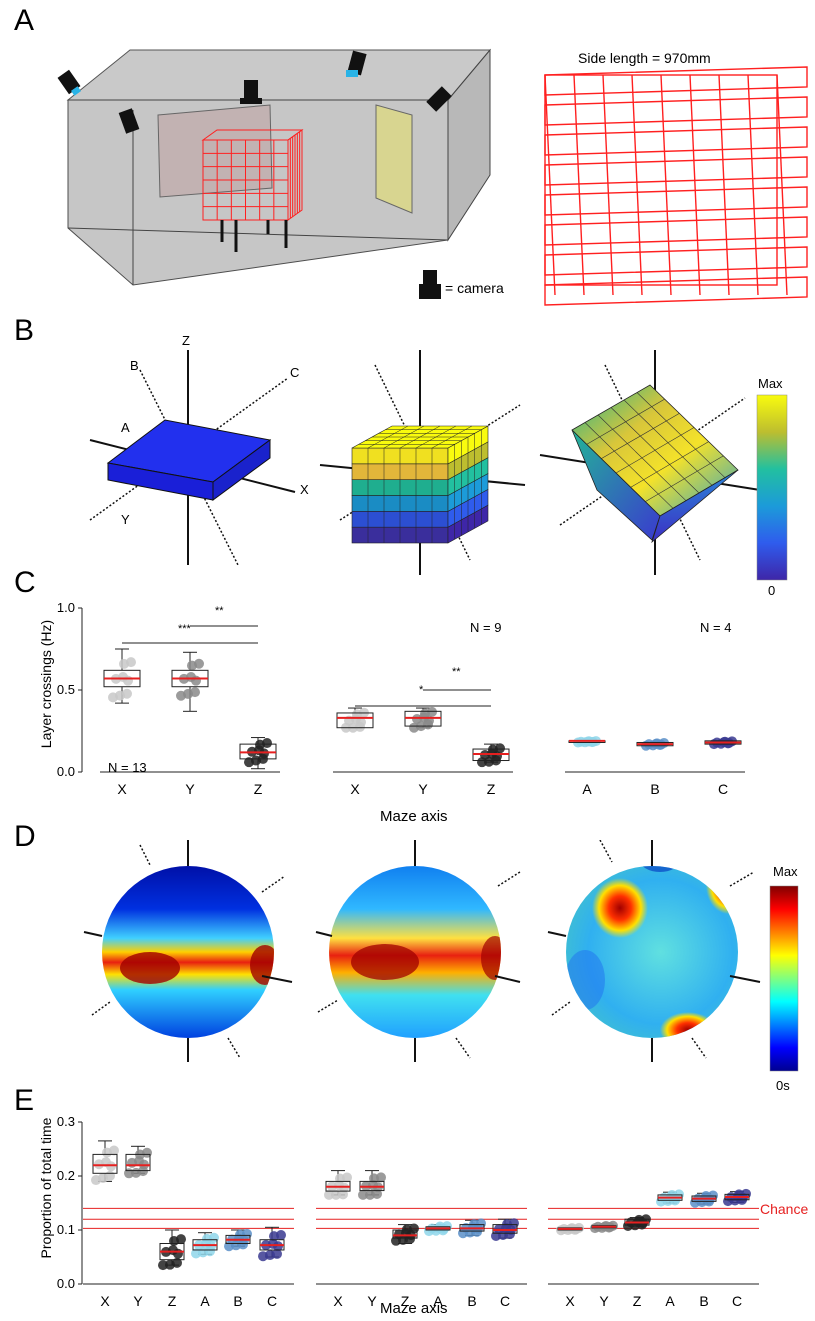  Describe the element at coordinates (66, 689) in the screenshot. I see `y-tick-label: 0.5` at that location.